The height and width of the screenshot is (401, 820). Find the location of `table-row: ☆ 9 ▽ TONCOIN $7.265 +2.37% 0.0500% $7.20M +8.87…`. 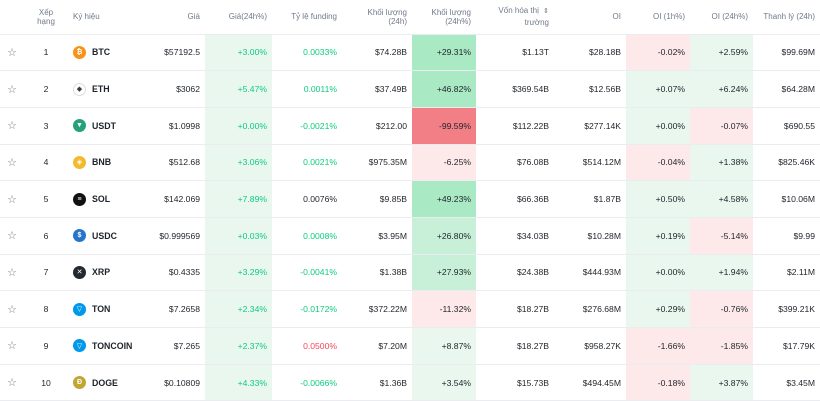

table-row: ☆ 9 ▽ TONCOIN $7.265 +2.37% 0.0500% $7.20M +8.87… is located at coordinates (410, 346).